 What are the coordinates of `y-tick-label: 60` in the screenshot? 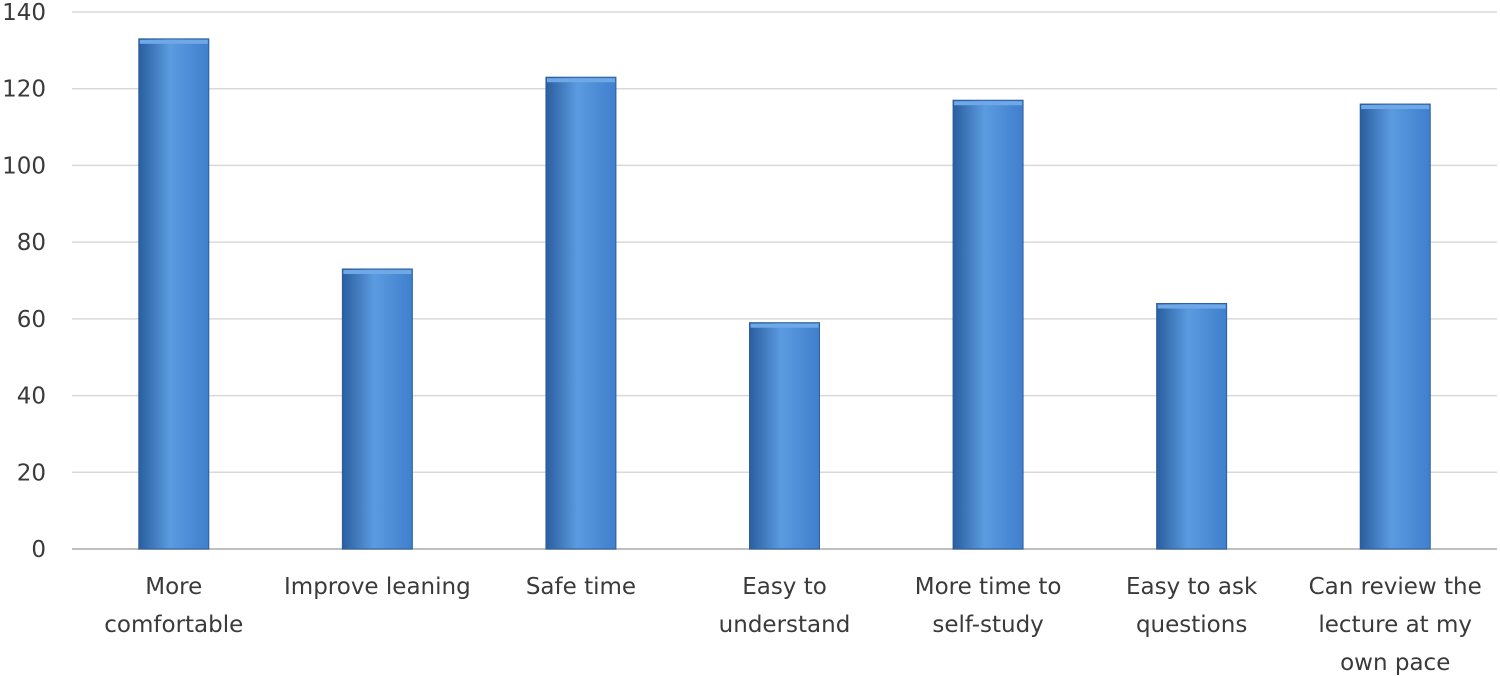 It's located at (31, 320).